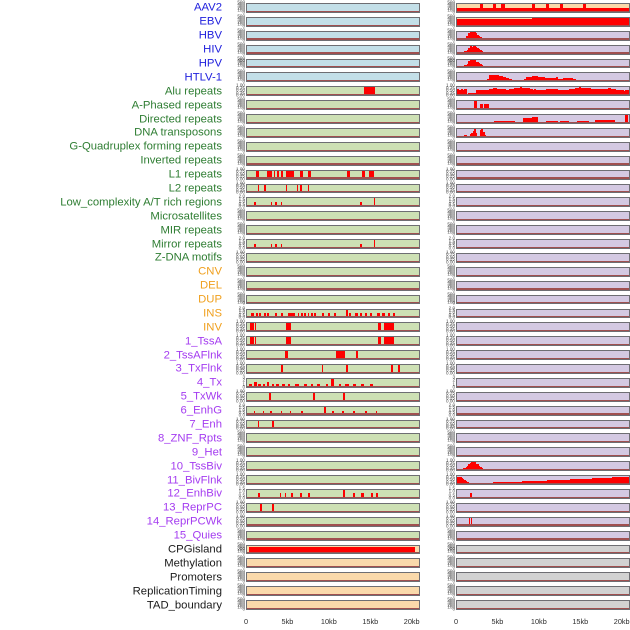 The height and width of the screenshot is (630, 630). What do you see at coordinates (451, 405) in the screenshot?
I see `y-tick-label: 2.0` at bounding box center [451, 405].